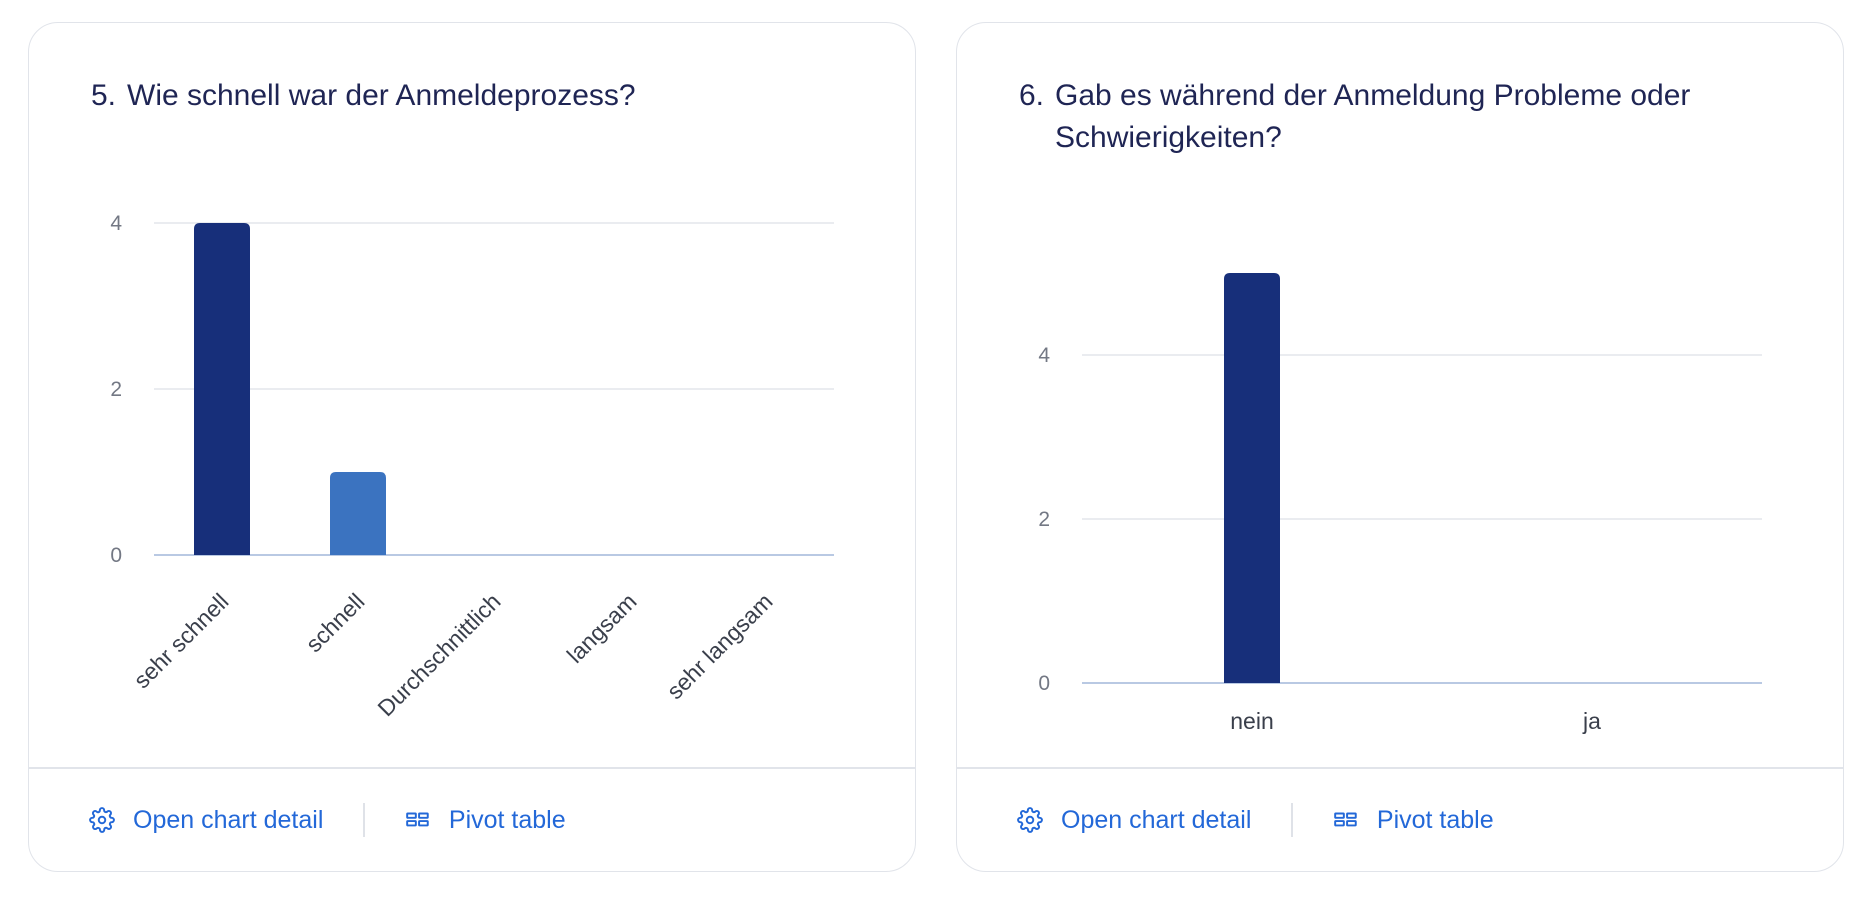 This screenshot has height=904, width=1872. What do you see at coordinates (602, 628) in the screenshot?
I see `x-category-label: langsam` at bounding box center [602, 628].